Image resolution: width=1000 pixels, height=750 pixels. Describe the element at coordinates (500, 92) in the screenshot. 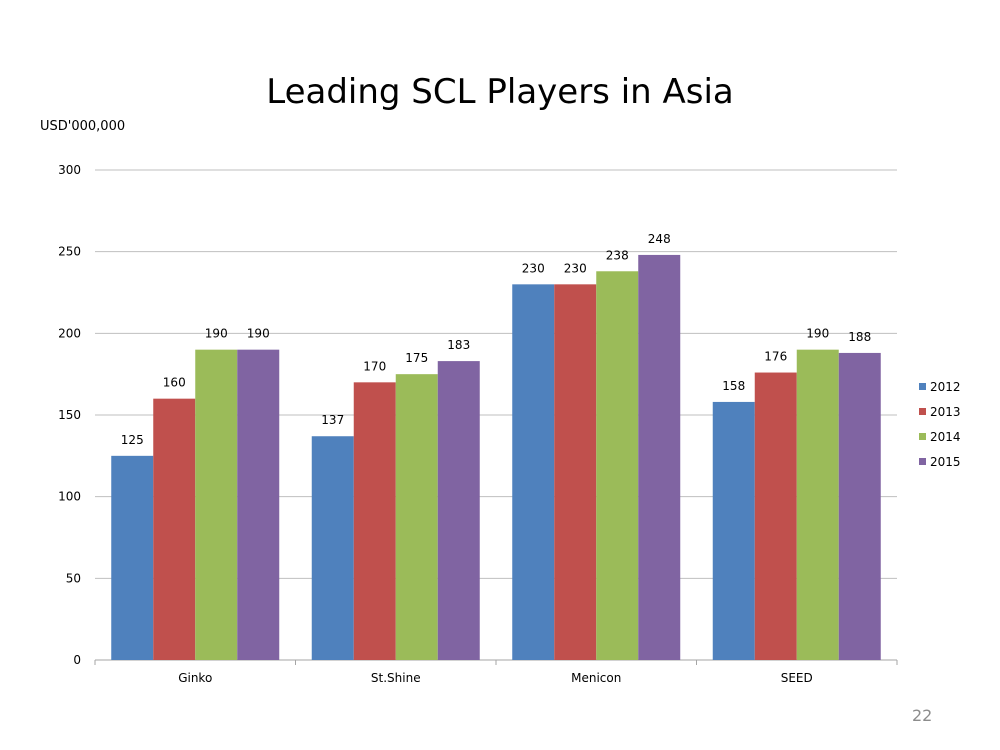

I see `chart-title: Leading SCL Players in Asia` at that location.